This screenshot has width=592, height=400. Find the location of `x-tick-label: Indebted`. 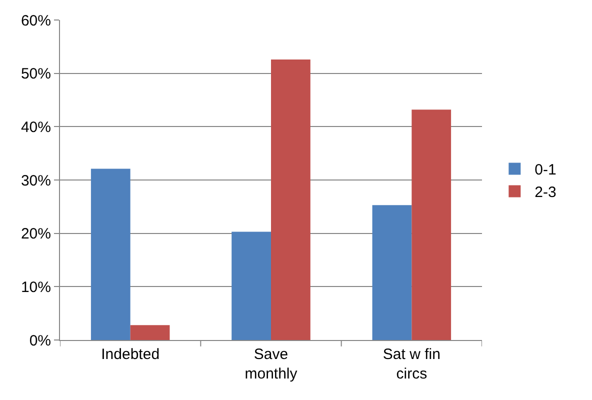

x-tick-label: Indebted is located at coordinates (130, 354).